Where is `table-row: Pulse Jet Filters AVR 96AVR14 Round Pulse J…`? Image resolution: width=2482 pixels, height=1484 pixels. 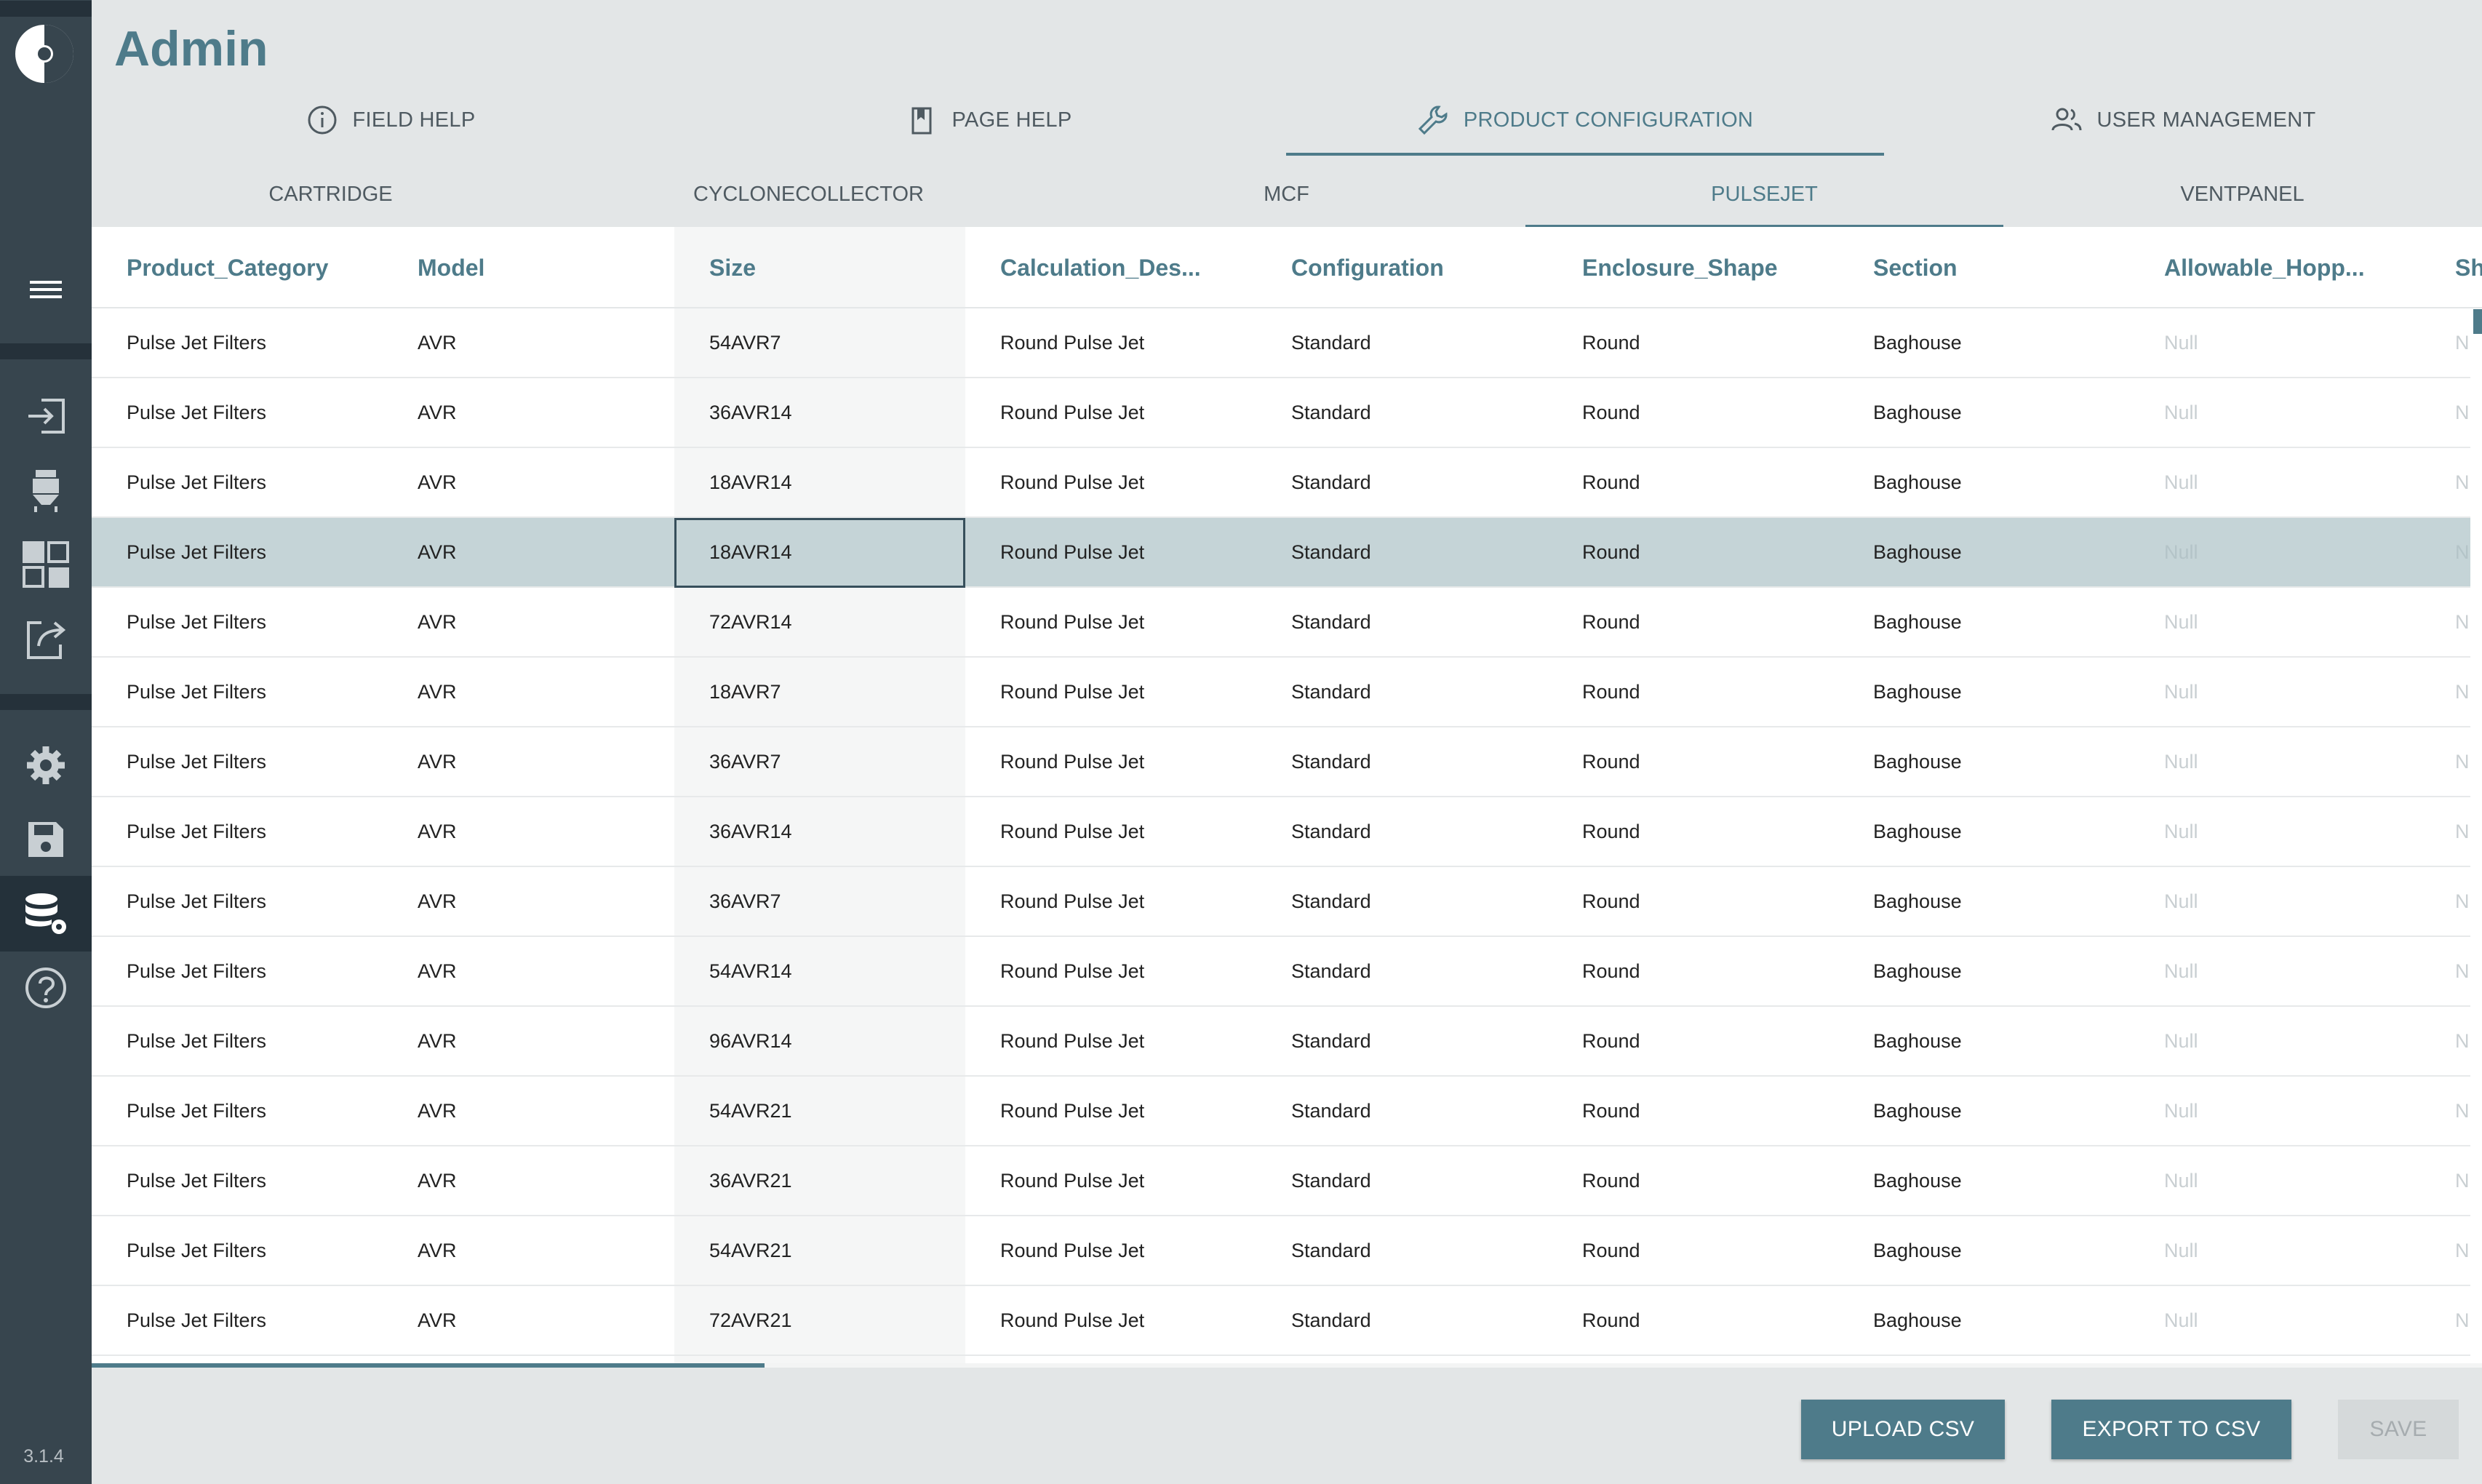
table-row: Pulse Jet Filters AVR 96AVR14 Round Pulse J… is located at coordinates (1281, 1042).